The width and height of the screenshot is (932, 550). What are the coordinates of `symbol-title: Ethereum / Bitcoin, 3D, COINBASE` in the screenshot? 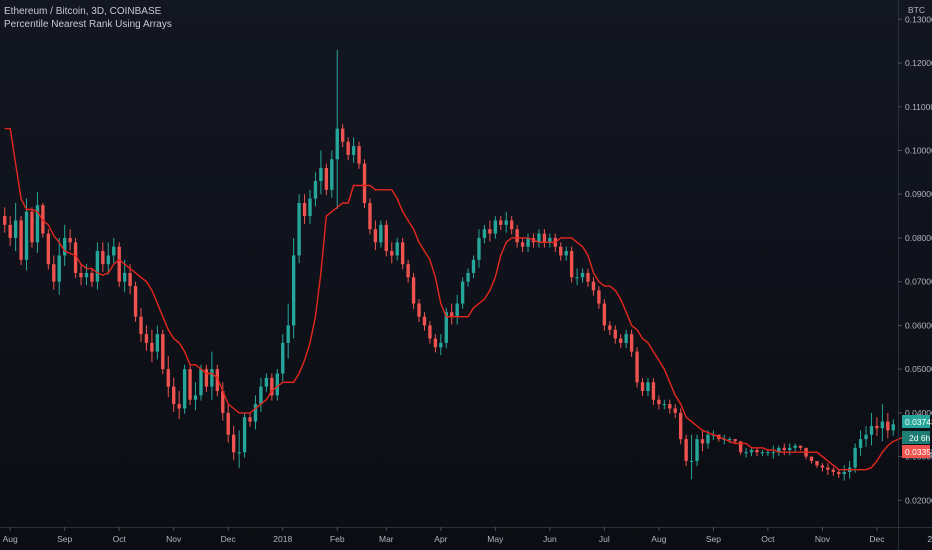 It's located at (83, 11).